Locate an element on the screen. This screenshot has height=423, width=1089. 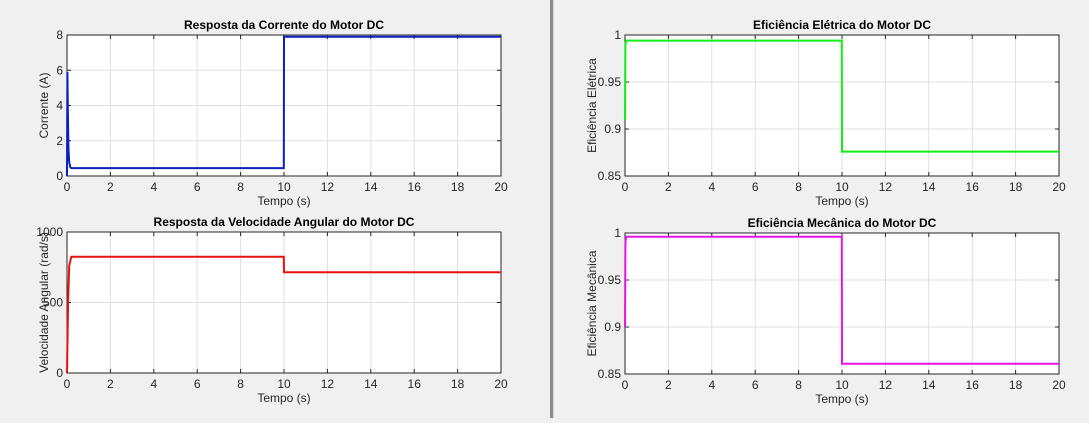
y-tick-label: 1000 is located at coordinates (49, 232).